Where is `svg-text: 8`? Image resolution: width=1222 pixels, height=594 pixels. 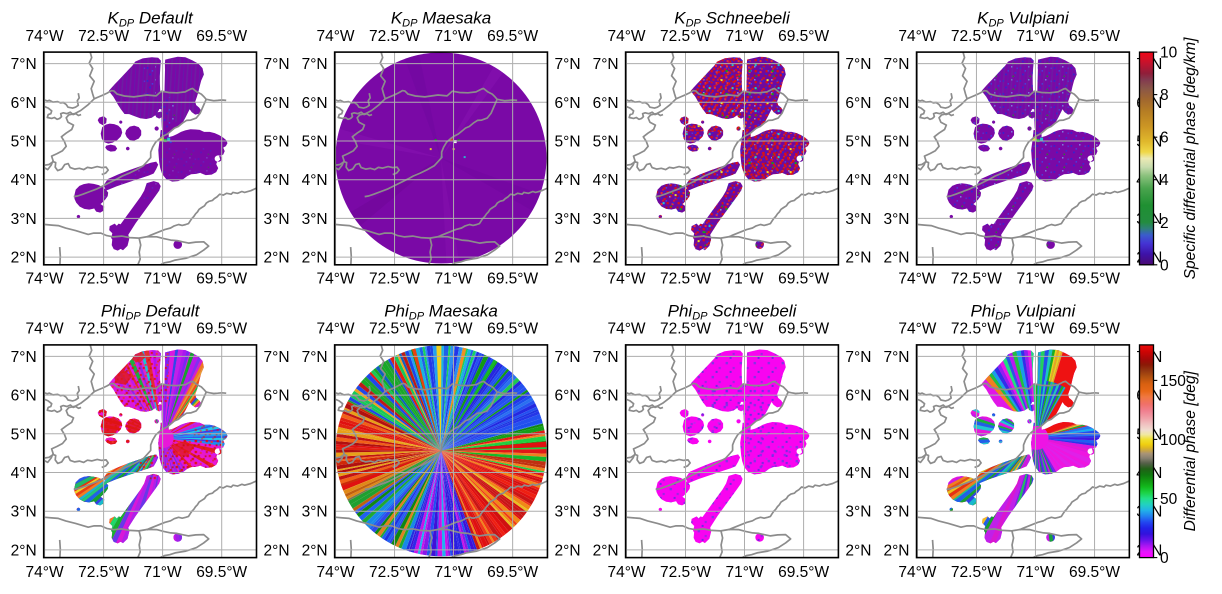 svg-text: 8 is located at coordinates (1164, 95).